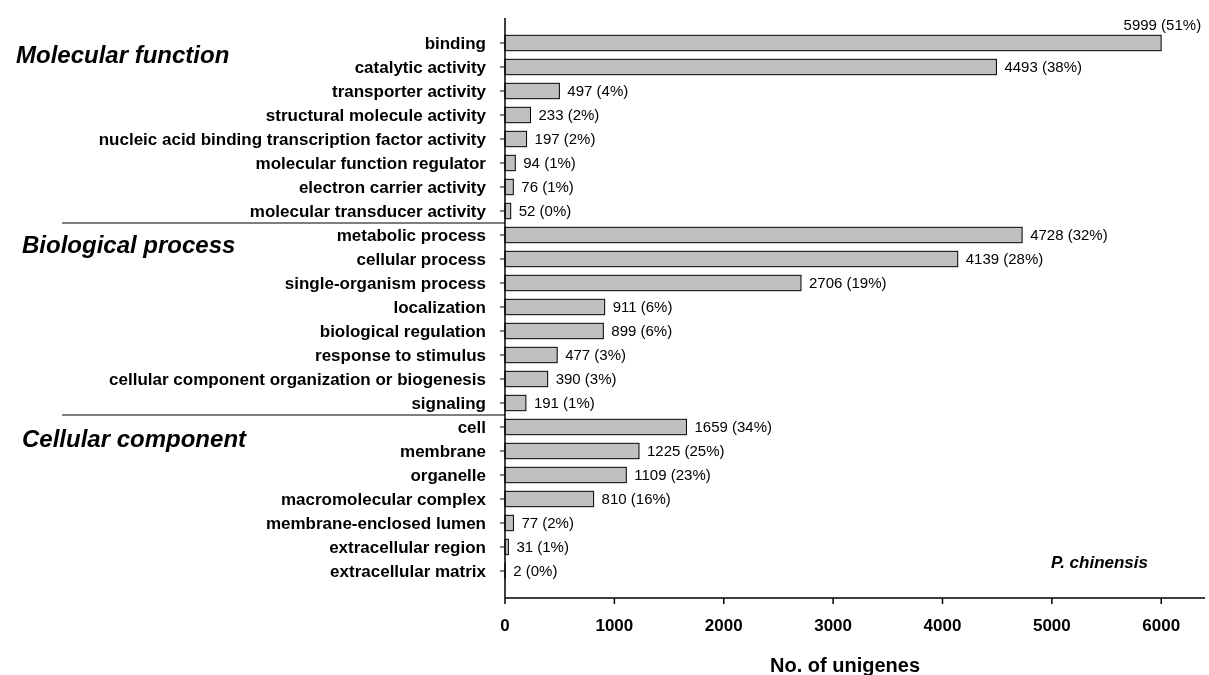  What do you see at coordinates (1161, 625) in the screenshot?
I see `x-tick-label: 6000` at bounding box center [1161, 625].